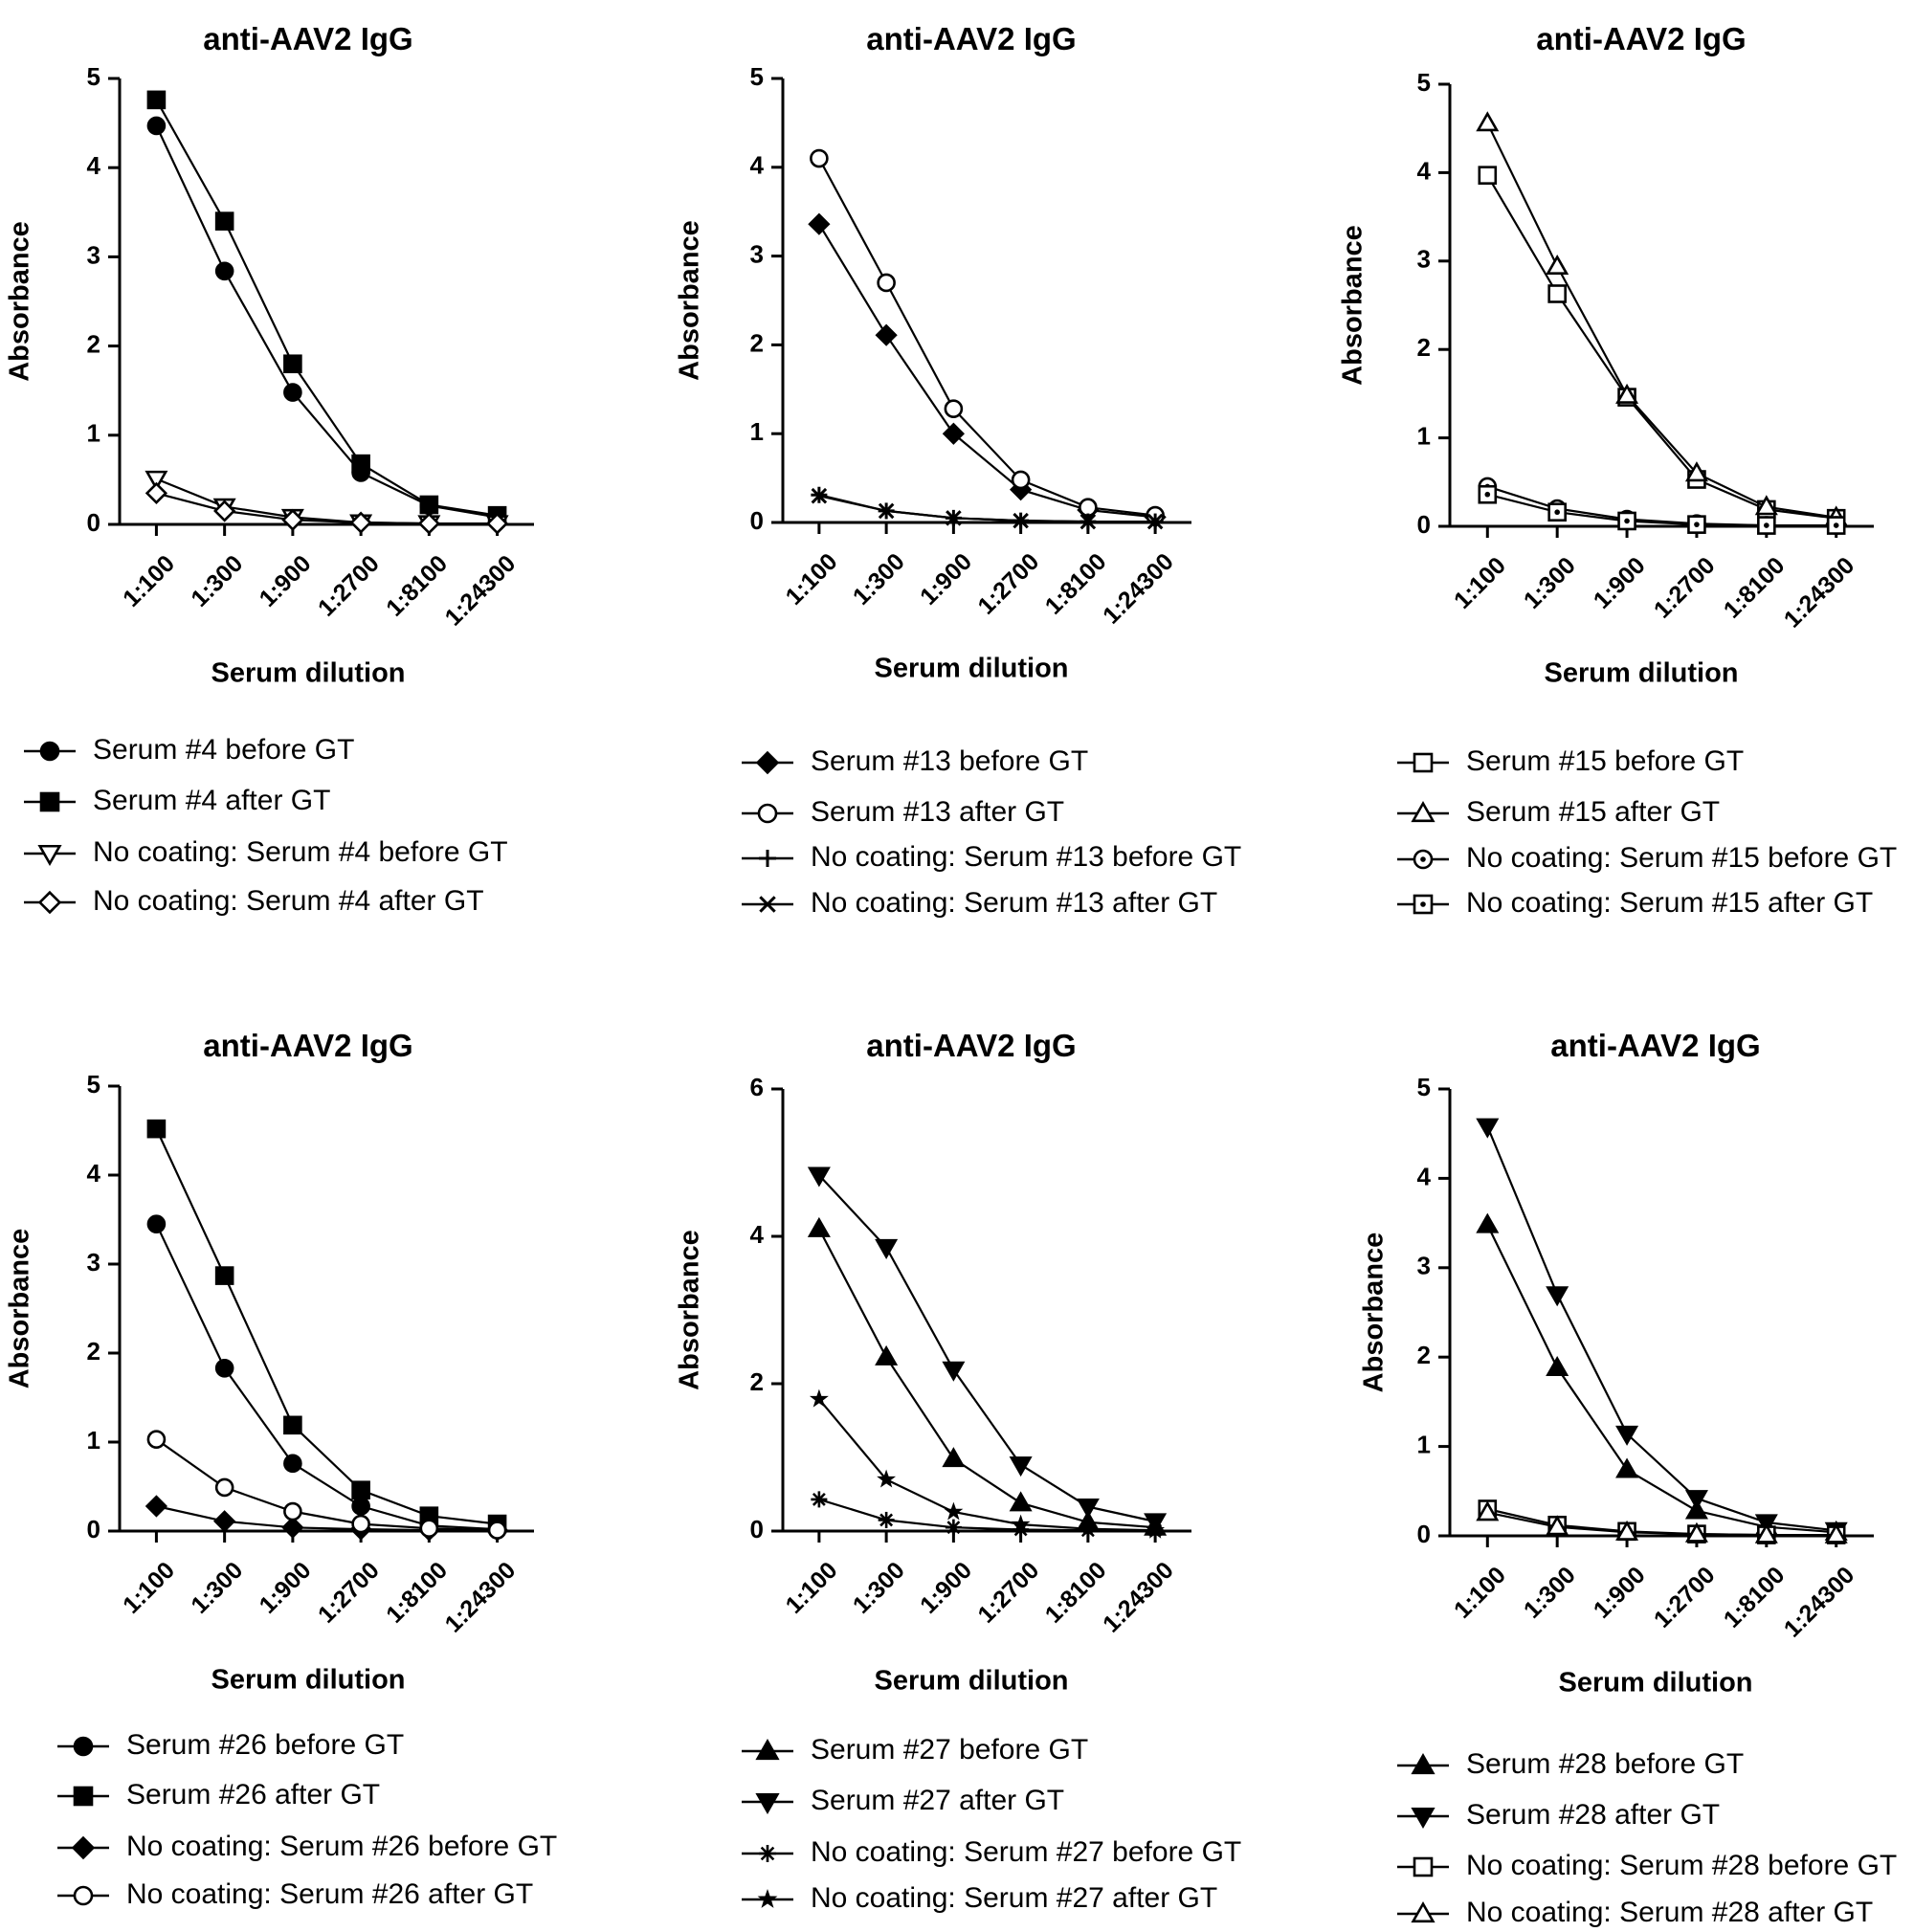  Describe the element at coordinates (288, 901) in the screenshot. I see `legend-label: No coating: Serum #4 after GT` at that location.